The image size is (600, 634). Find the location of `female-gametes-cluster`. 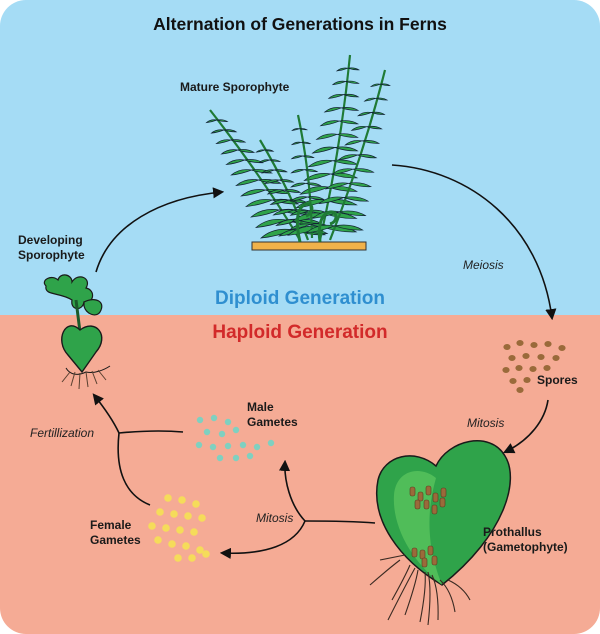

female-gametes-cluster is located at coordinates (179, 528).